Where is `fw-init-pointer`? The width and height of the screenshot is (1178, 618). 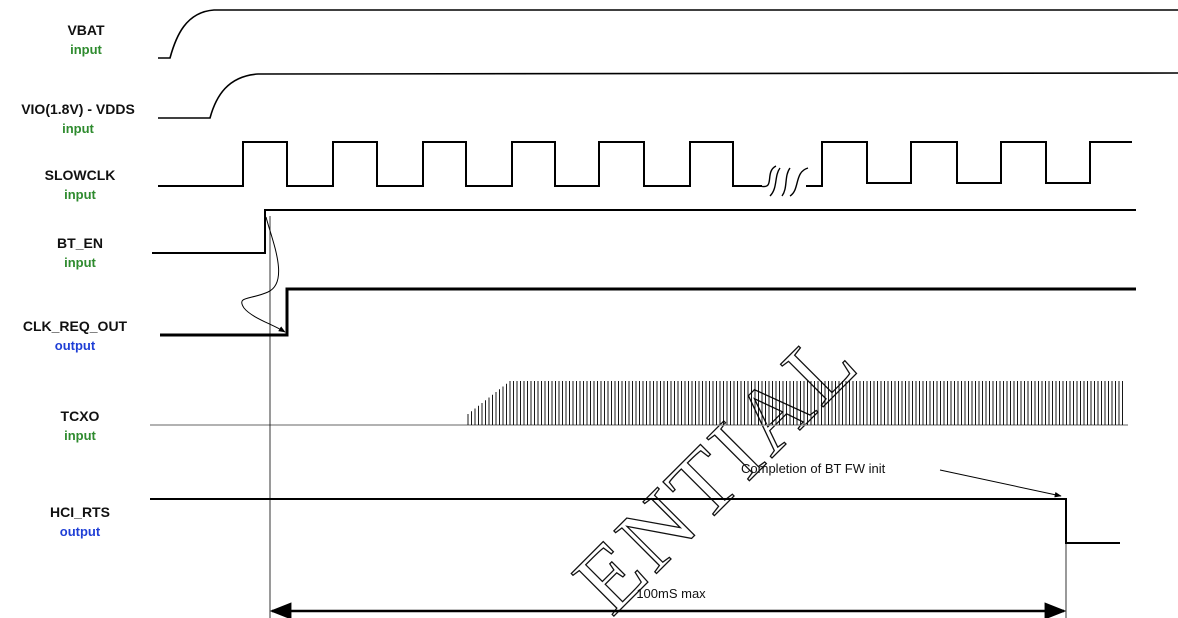 fw-init-pointer is located at coordinates (1000, 483).